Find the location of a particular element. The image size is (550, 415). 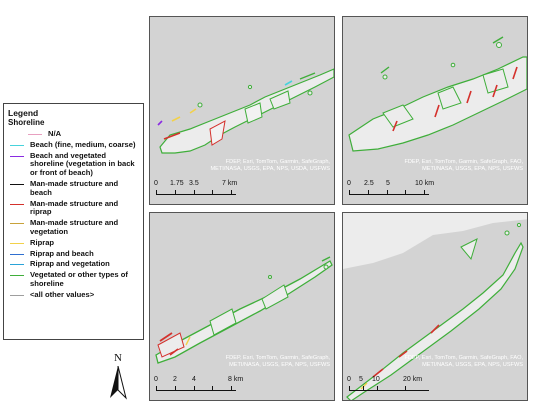

scale-label: 2 is located at coordinates (175, 379).